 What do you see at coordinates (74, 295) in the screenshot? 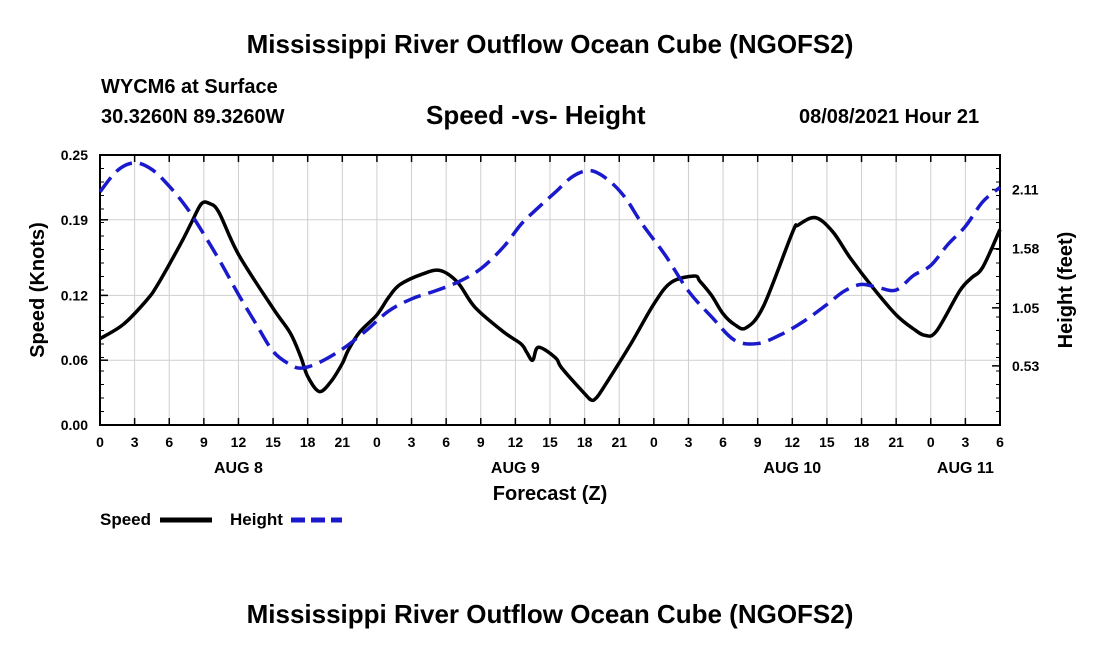
I see `y-left-tick-label: 0.12` at bounding box center [74, 295].